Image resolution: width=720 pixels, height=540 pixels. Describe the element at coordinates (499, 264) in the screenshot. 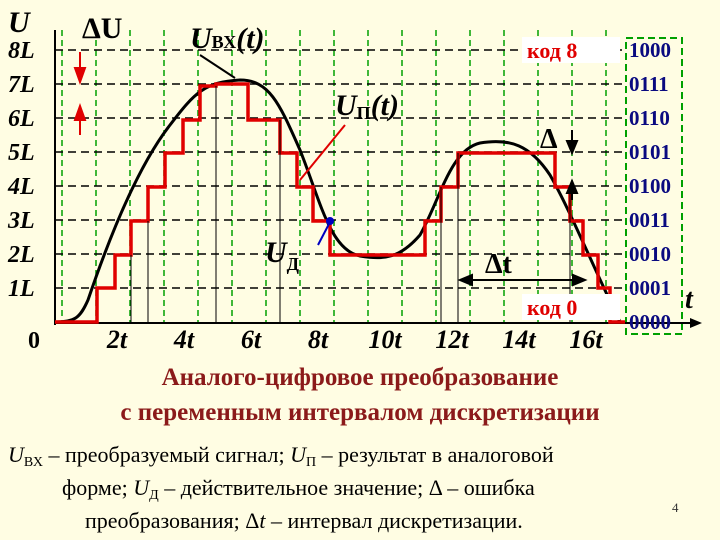

I see `interval-label: Δt` at that location.